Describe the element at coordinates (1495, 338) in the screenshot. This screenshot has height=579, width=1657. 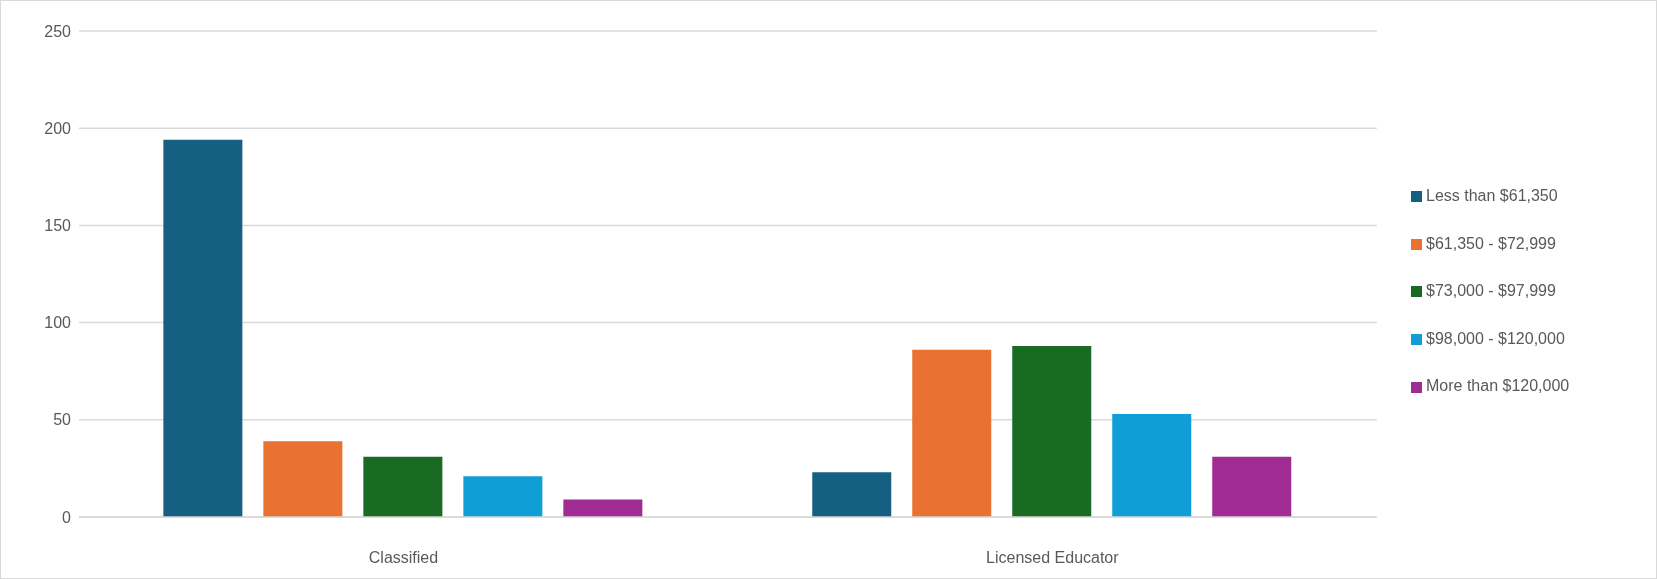
I see `legend-label: $98,000 - $120,000` at that location.